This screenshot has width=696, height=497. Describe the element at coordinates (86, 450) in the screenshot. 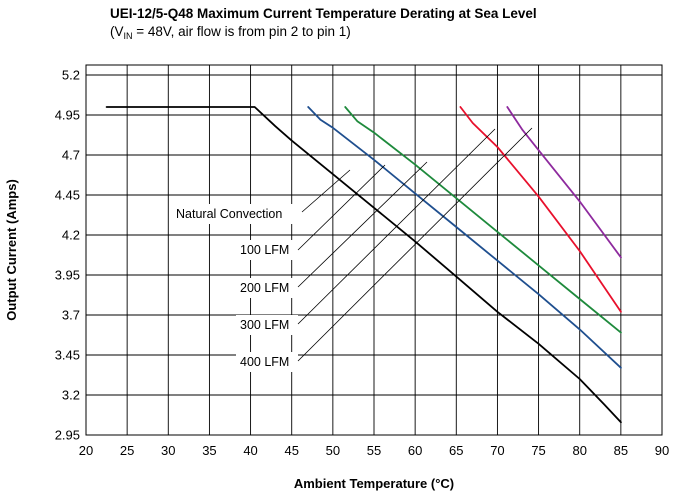

I see `x-tick-label: 20` at that location.